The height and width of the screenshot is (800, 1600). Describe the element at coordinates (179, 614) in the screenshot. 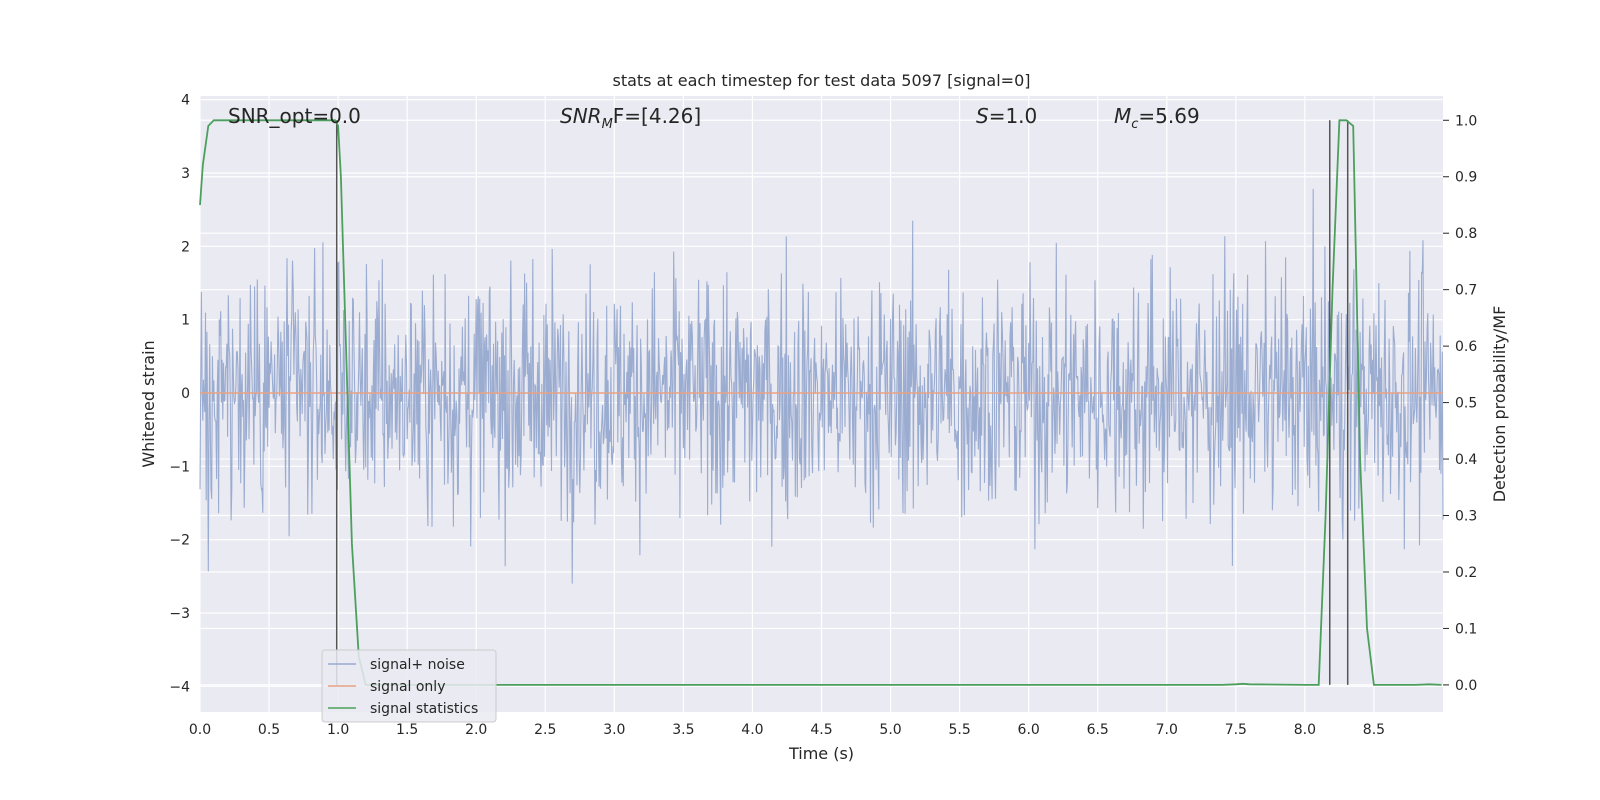

I see `y-tick-label: −3` at that location.